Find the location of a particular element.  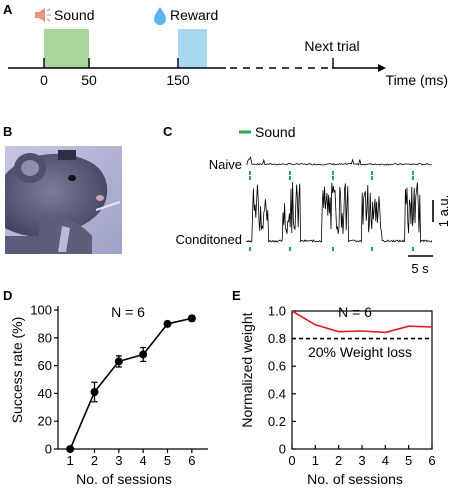

chart-e-title: N = 6 is located at coordinates (355, 312).